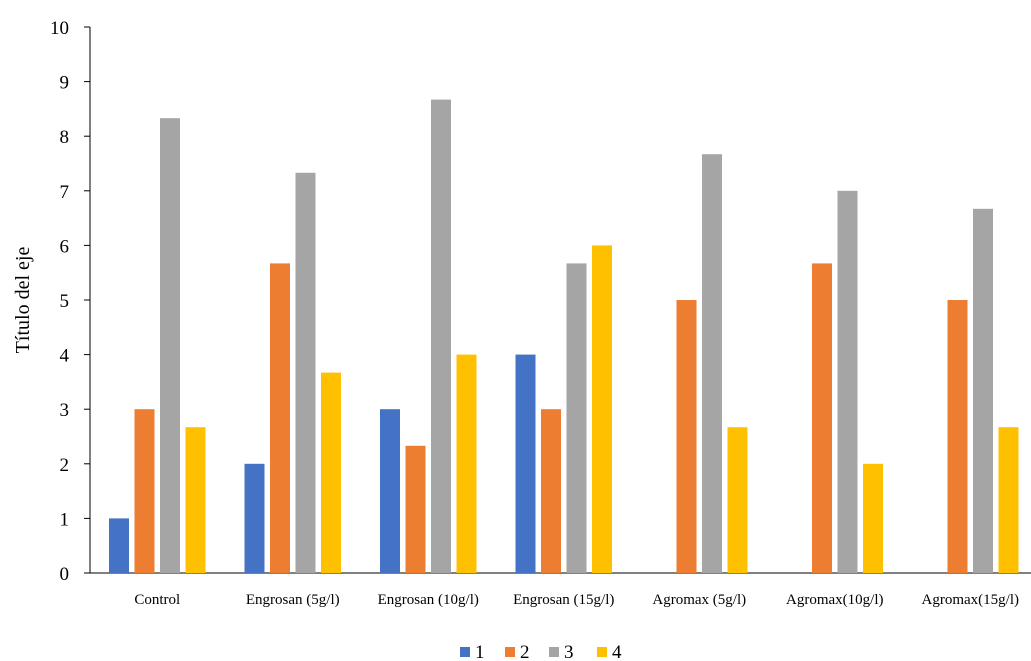 The width and height of the screenshot is (1031, 661). Describe the element at coordinates (617, 651) in the screenshot. I see `legend-label-4: 4` at that location.